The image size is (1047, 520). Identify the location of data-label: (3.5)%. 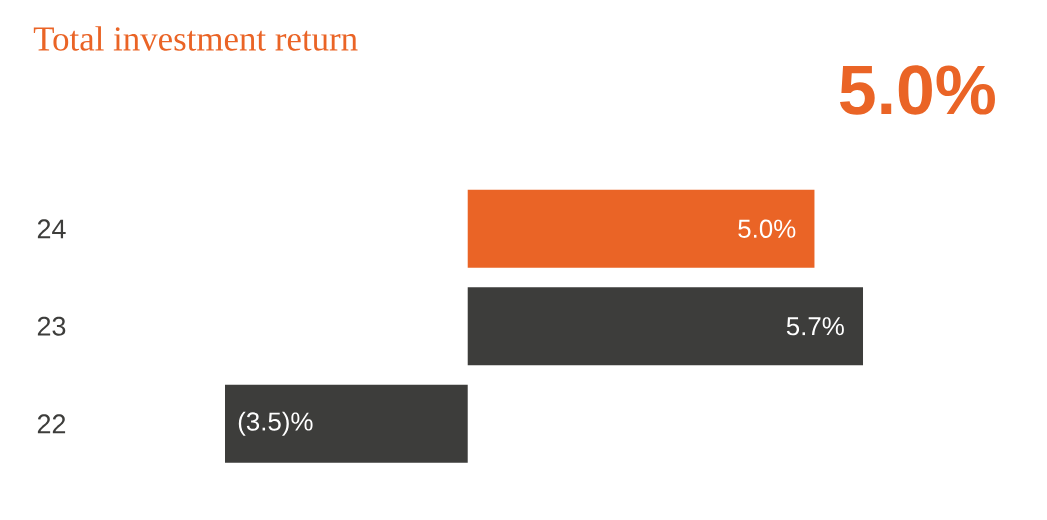
(275, 423).